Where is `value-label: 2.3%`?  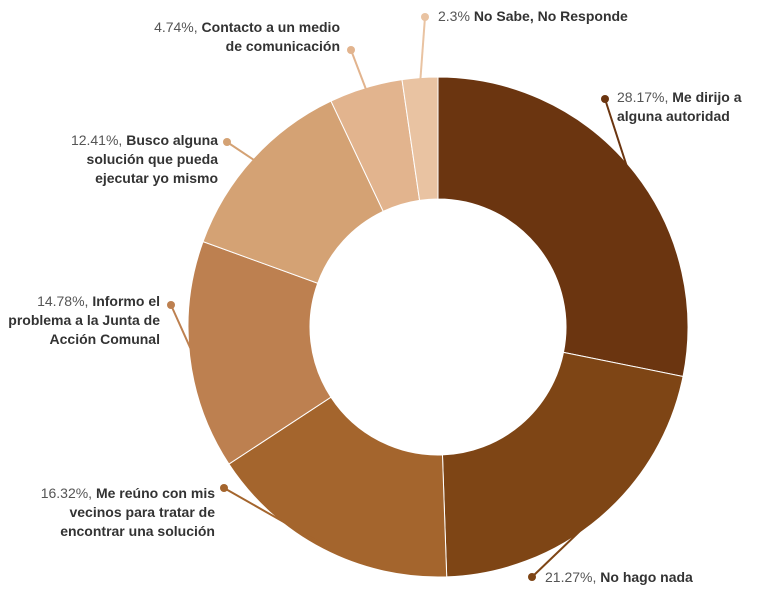 value-label: 2.3% is located at coordinates (454, 16).